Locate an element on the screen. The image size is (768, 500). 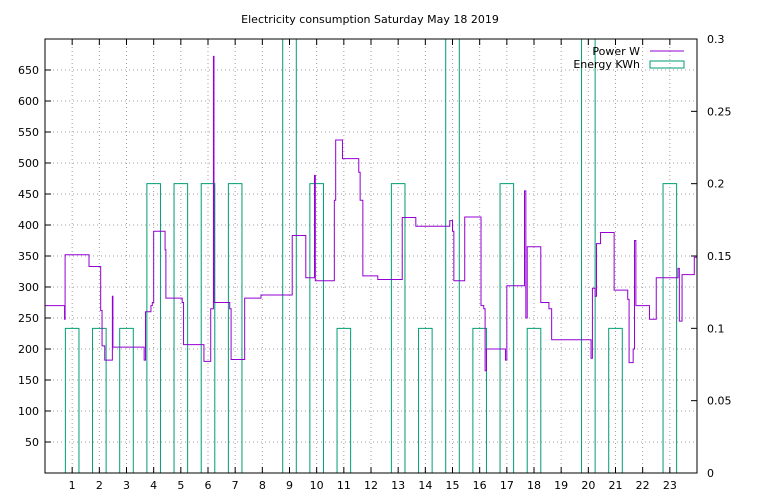
y-tick-label: 50 is located at coordinates (32, 442).